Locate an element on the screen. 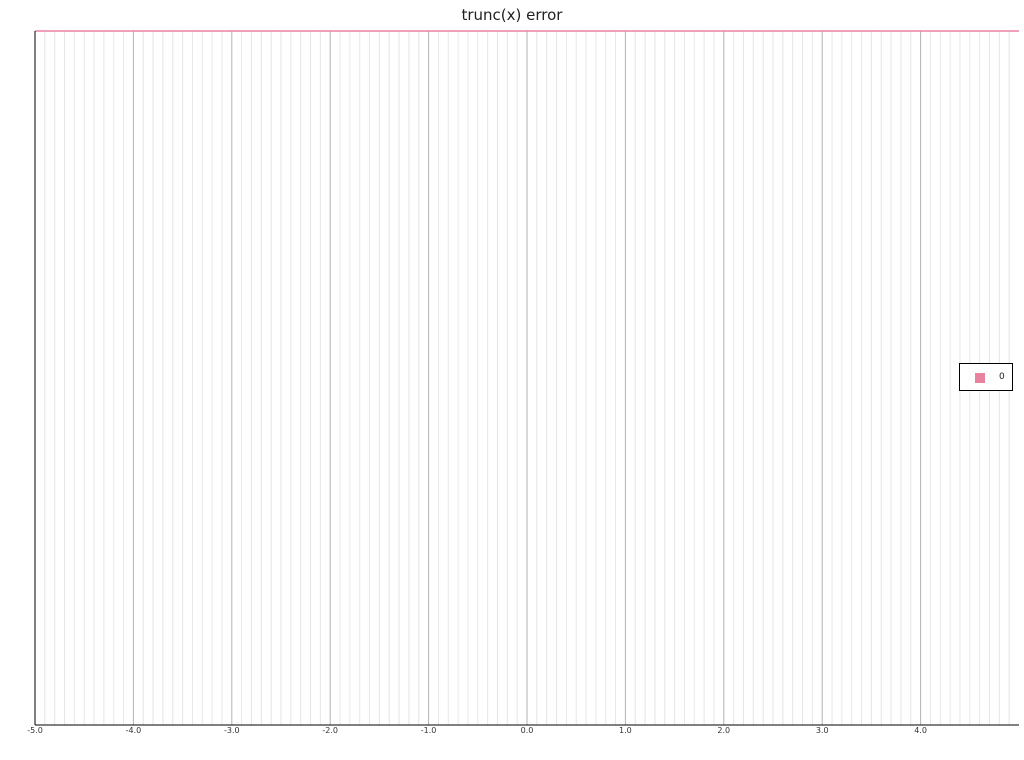 The image size is (1024, 760). x-tick-labels: -5.0 -4.0 -3.0 -2.0 -1.0 0.0 1.0 2.0 3.0 4.0 is located at coordinates (477, 730).